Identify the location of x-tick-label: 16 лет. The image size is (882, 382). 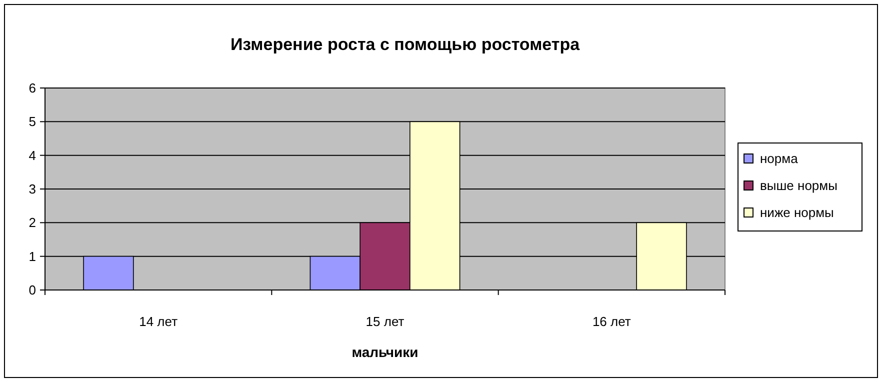
(611, 321).